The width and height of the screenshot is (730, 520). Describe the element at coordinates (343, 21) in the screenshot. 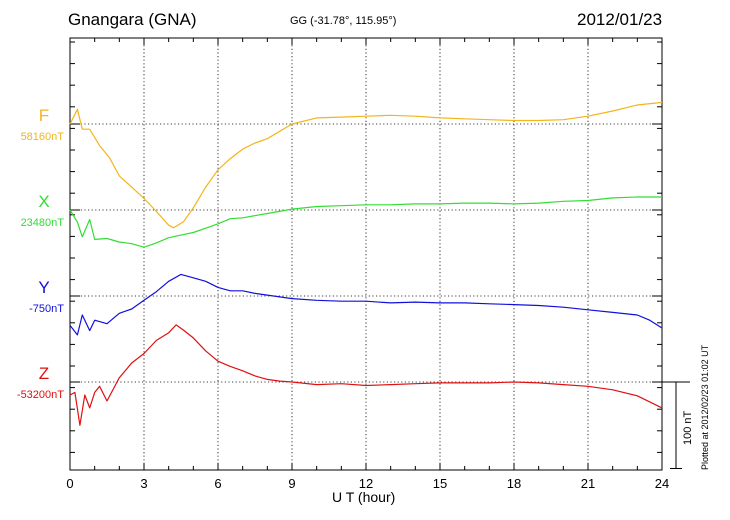

I see `station-coordinates: GG (-31.78°, 115.95°)` at that location.